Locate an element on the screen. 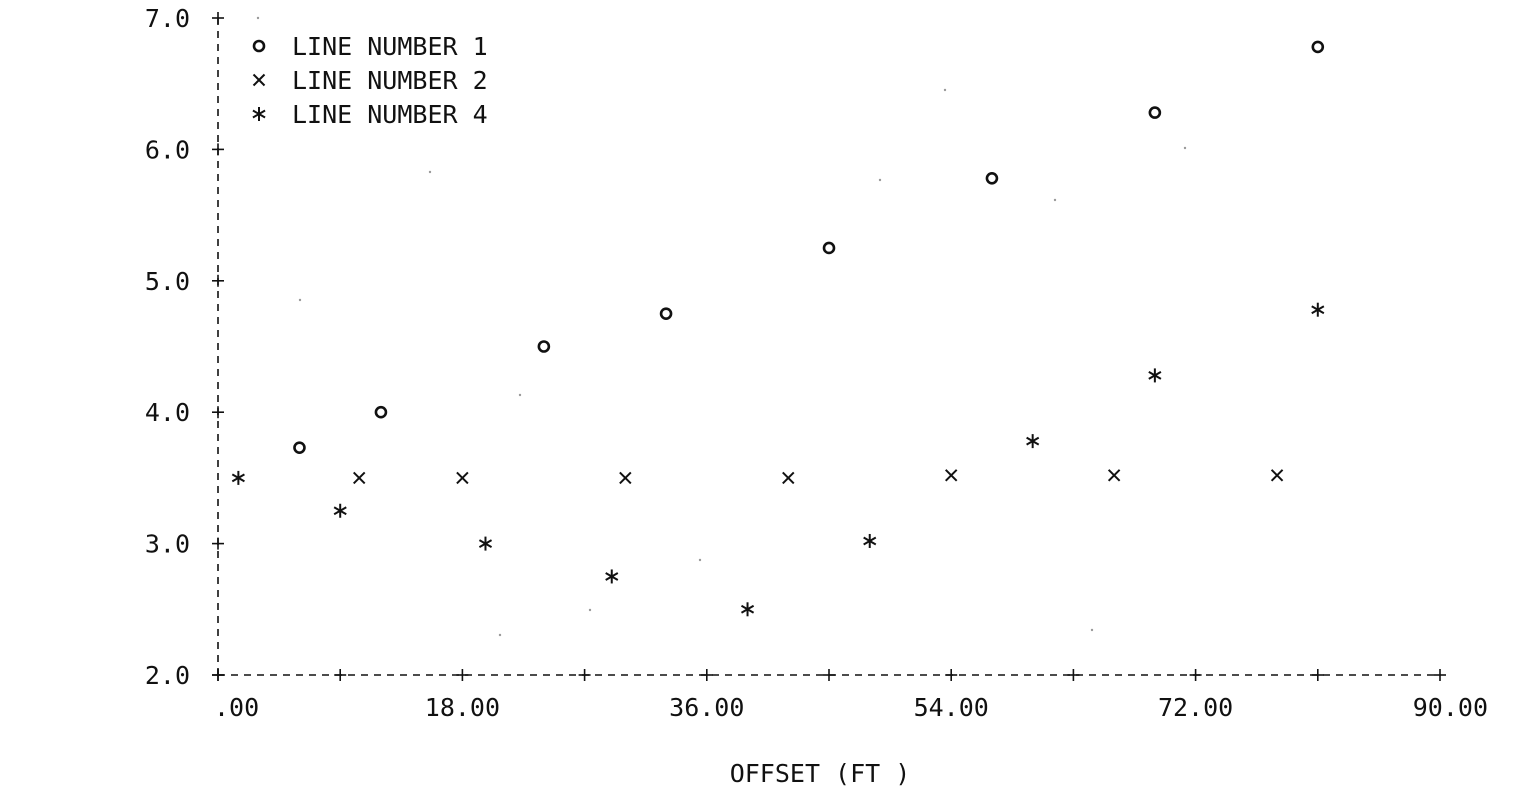 The height and width of the screenshot is (788, 1515). legend: LINE NUMBER 1 LINE NUMBER 2 LINE NUMBER 4 is located at coordinates (370, 80).